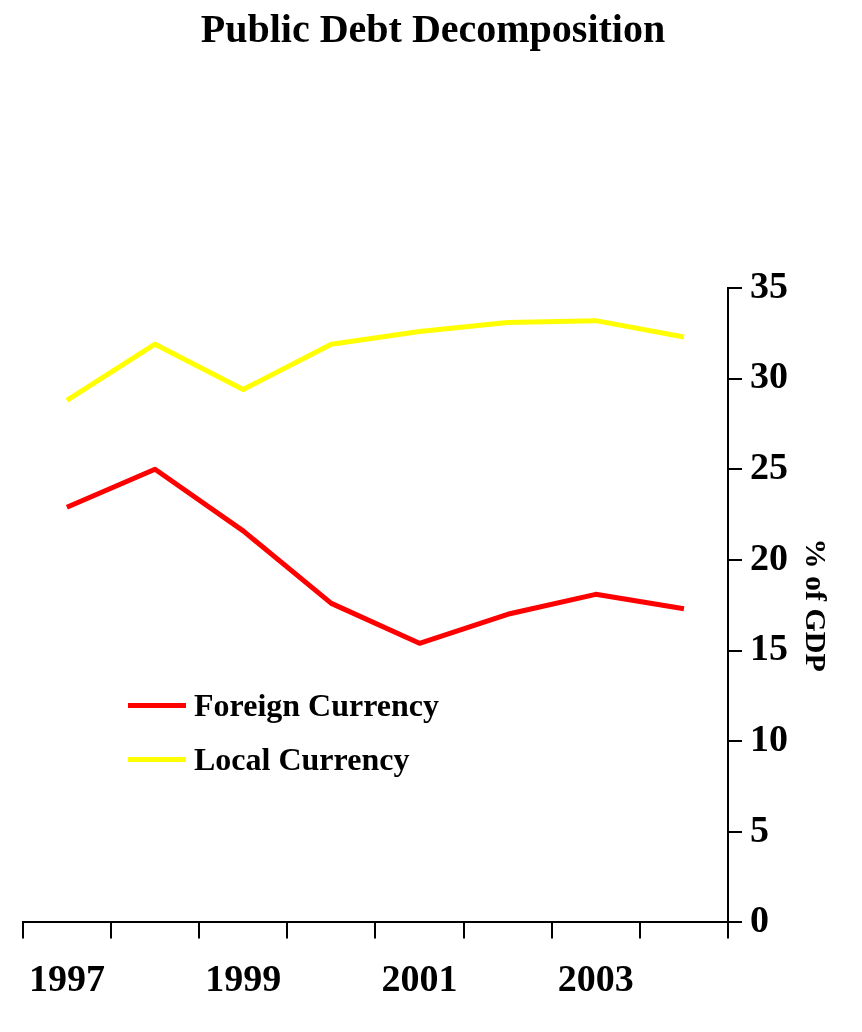 Image resolution: width=862 pixels, height=1032 pixels. Describe the element at coordinates (595, 978) in the screenshot. I see `x-tick-label: 2003` at that location.